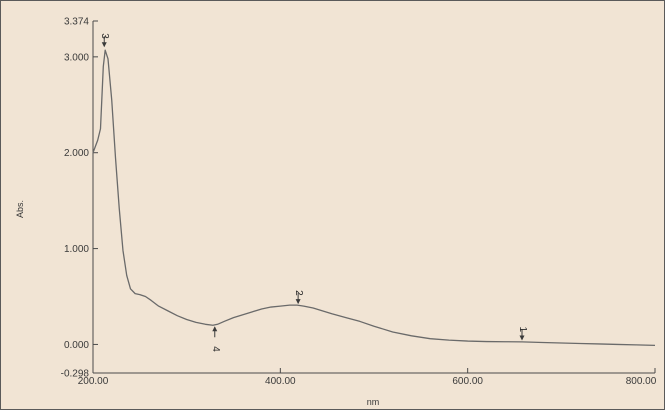  I want to click on y-tick-label: 0.000, so click(76, 345).